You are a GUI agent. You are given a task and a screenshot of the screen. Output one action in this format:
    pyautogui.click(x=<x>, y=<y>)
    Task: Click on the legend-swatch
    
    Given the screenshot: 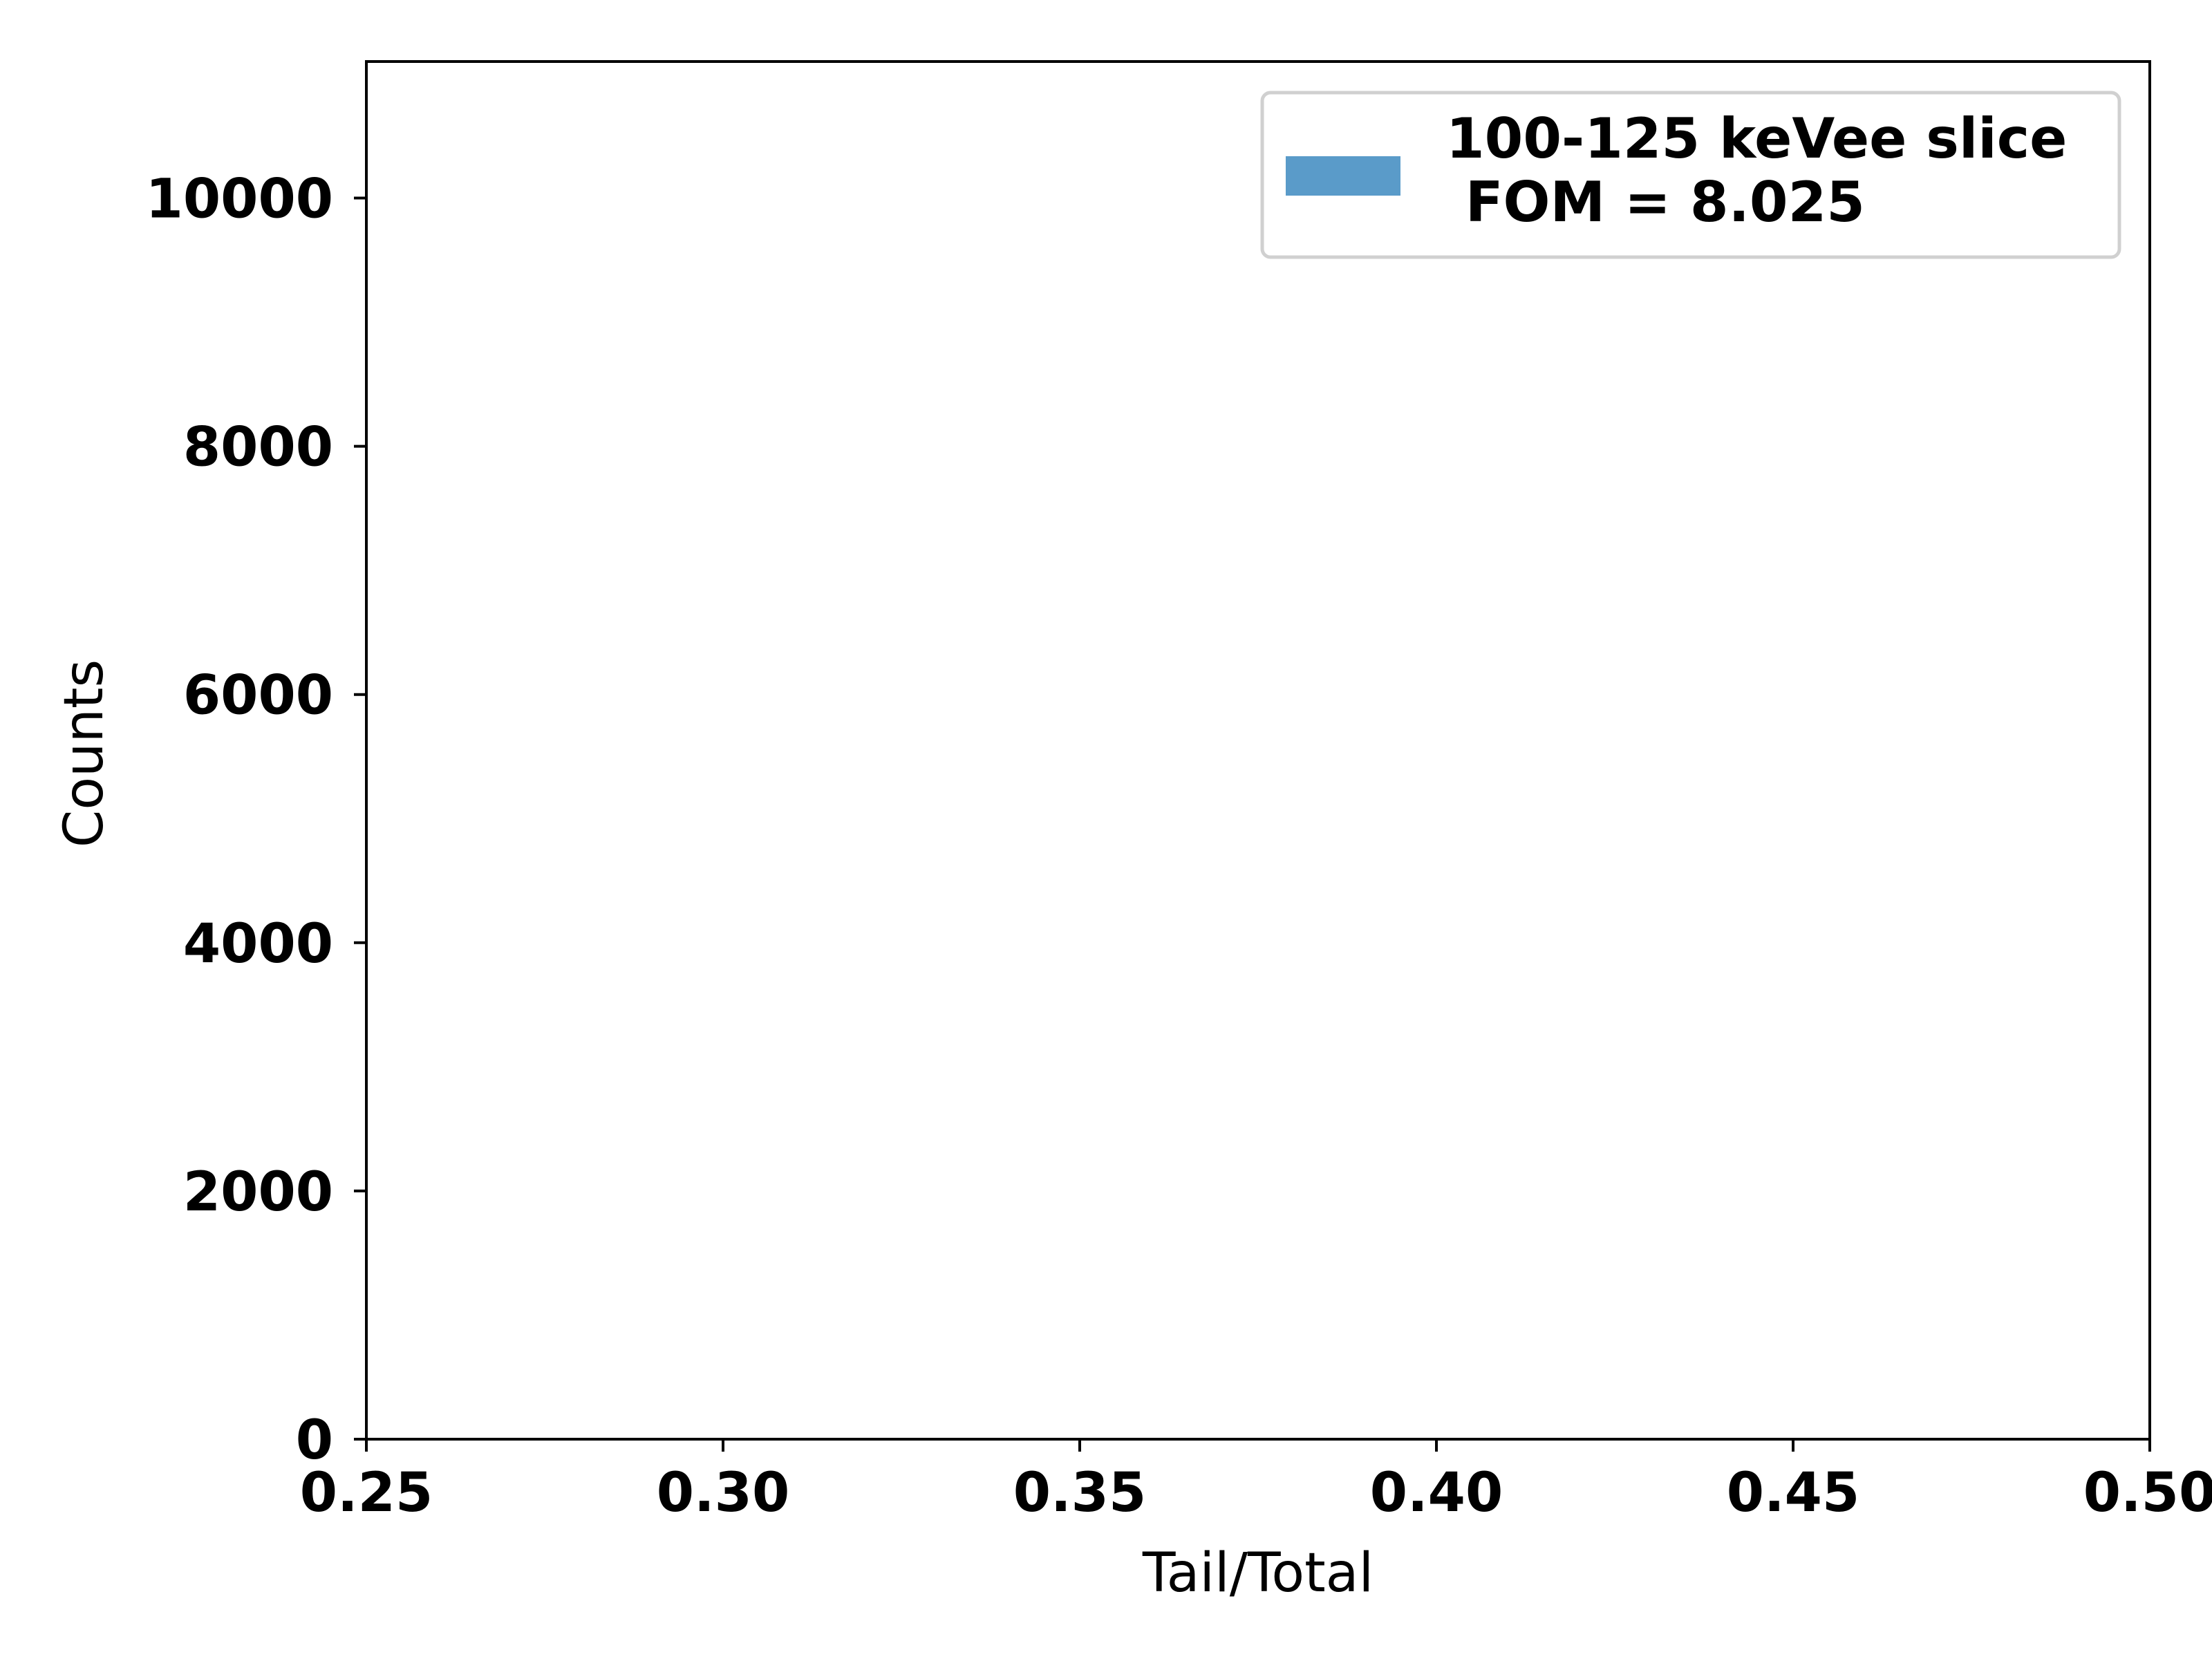 What is the action you would take?
    pyautogui.click(x=1343, y=176)
    